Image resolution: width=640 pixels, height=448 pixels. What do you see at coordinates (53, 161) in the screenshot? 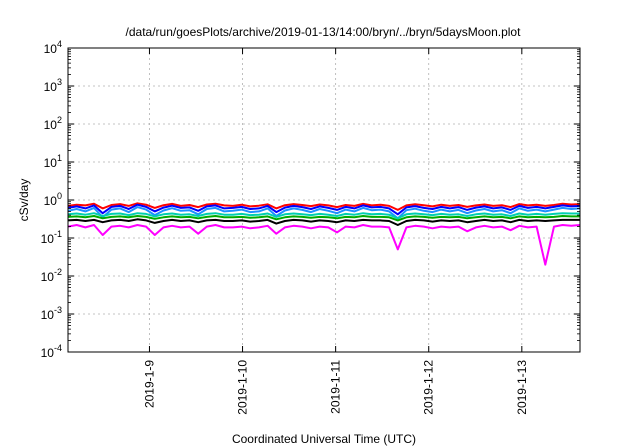
I see `y-tick-label: 10¹` at bounding box center [53, 161].